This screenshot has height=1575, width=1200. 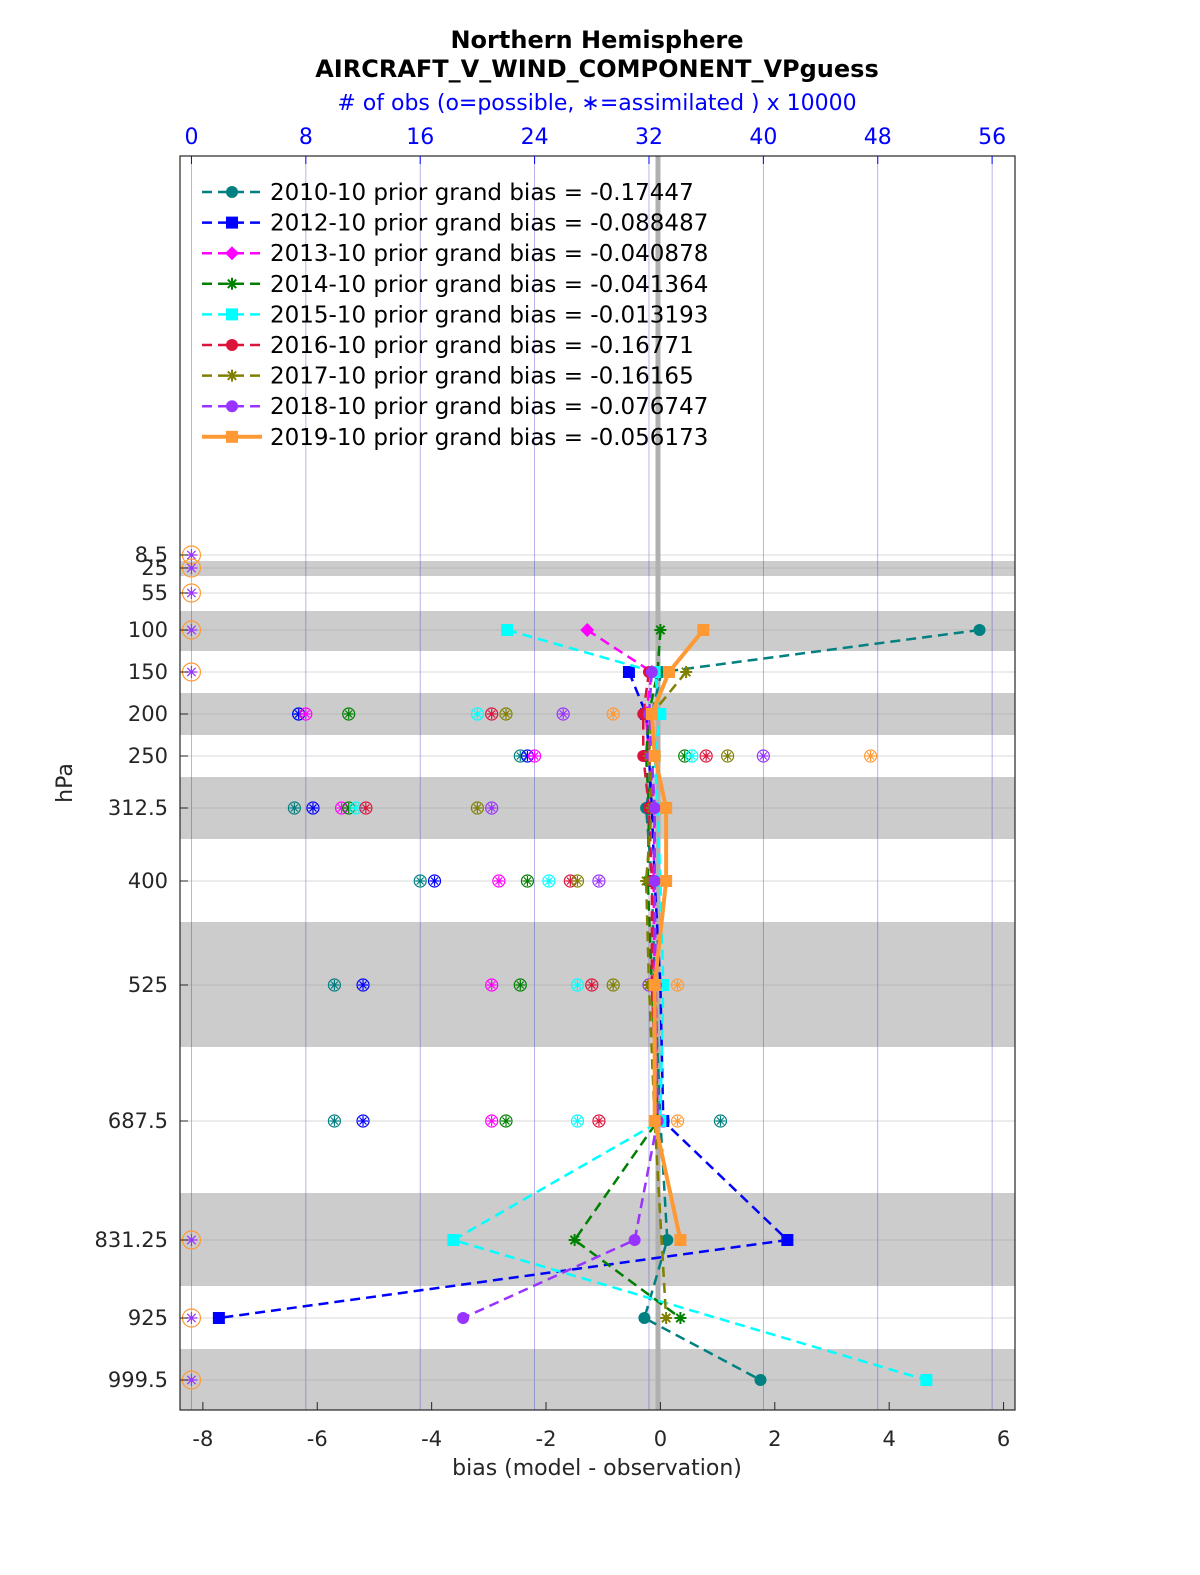 I want to click on legend-entry: 2015-10 prior grand bias = -0.013193, so click(x=455, y=315).